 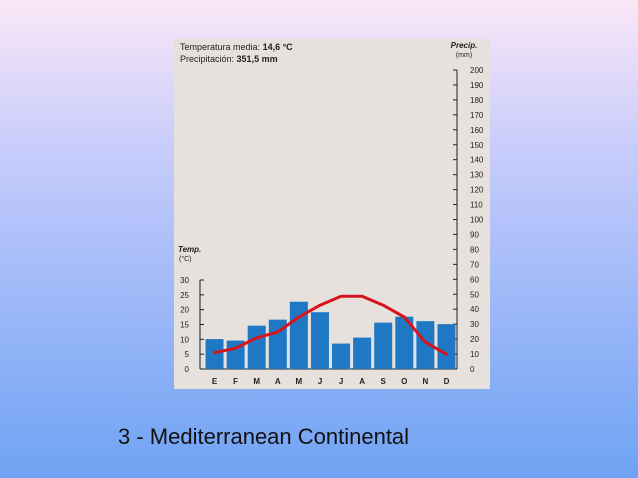 What do you see at coordinates (474, 339) in the screenshot?
I see `precip-tick-label: 20` at bounding box center [474, 339].